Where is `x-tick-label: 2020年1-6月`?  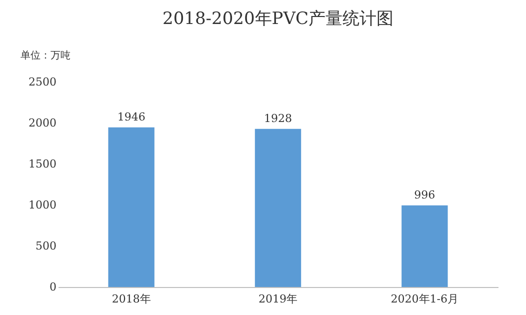
x-tick-label: 2020年1-6月 is located at coordinates (424, 299).